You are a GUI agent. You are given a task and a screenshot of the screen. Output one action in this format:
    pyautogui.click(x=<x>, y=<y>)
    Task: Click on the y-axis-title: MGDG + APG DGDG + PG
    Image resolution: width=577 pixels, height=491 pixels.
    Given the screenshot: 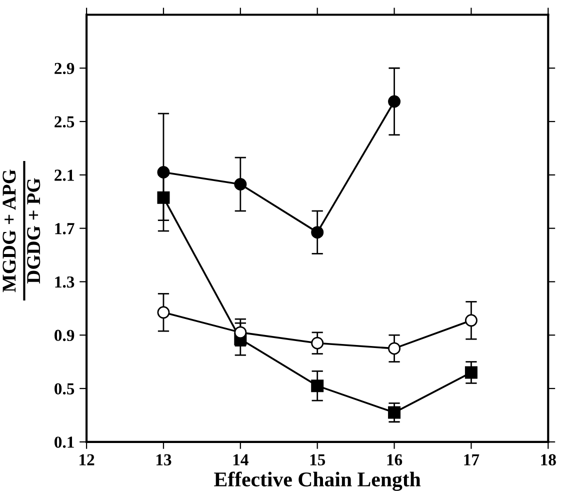 What is the action you would take?
    pyautogui.click(x=21, y=231)
    